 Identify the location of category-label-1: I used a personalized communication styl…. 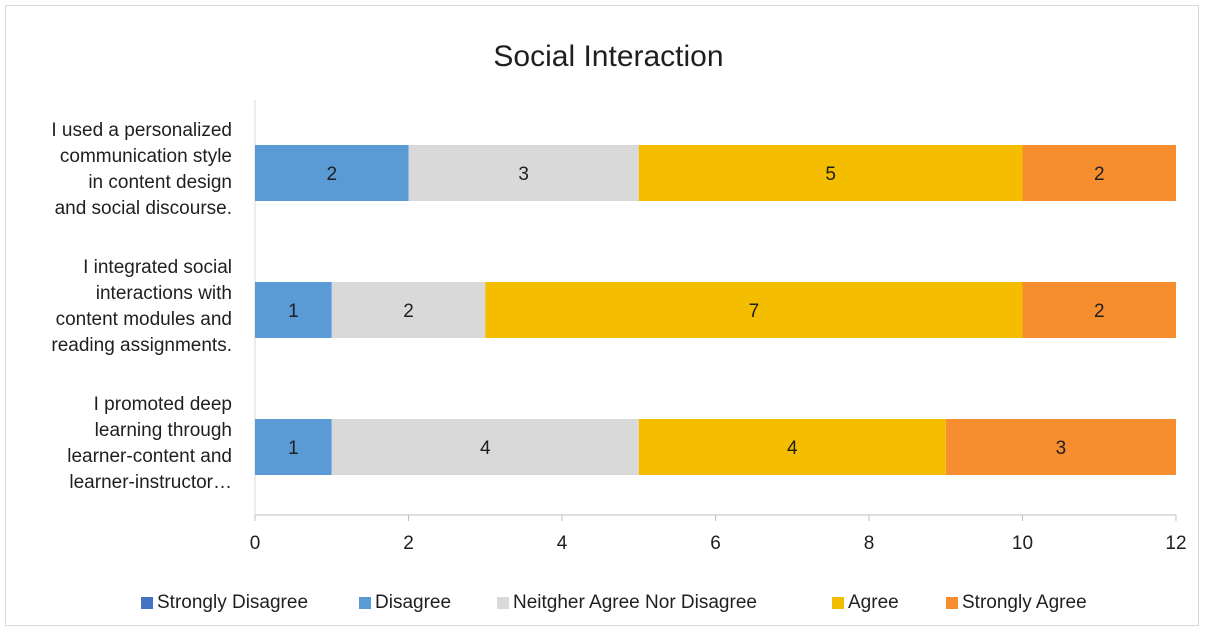
(117, 170).